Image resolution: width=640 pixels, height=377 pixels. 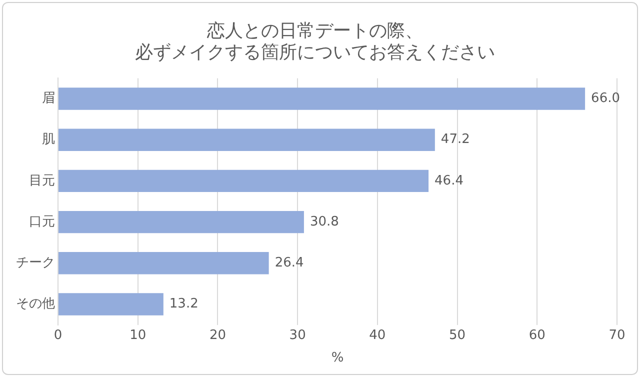 What do you see at coordinates (42, 222) in the screenshot?
I see `y-tick-label: 口元` at bounding box center [42, 222].